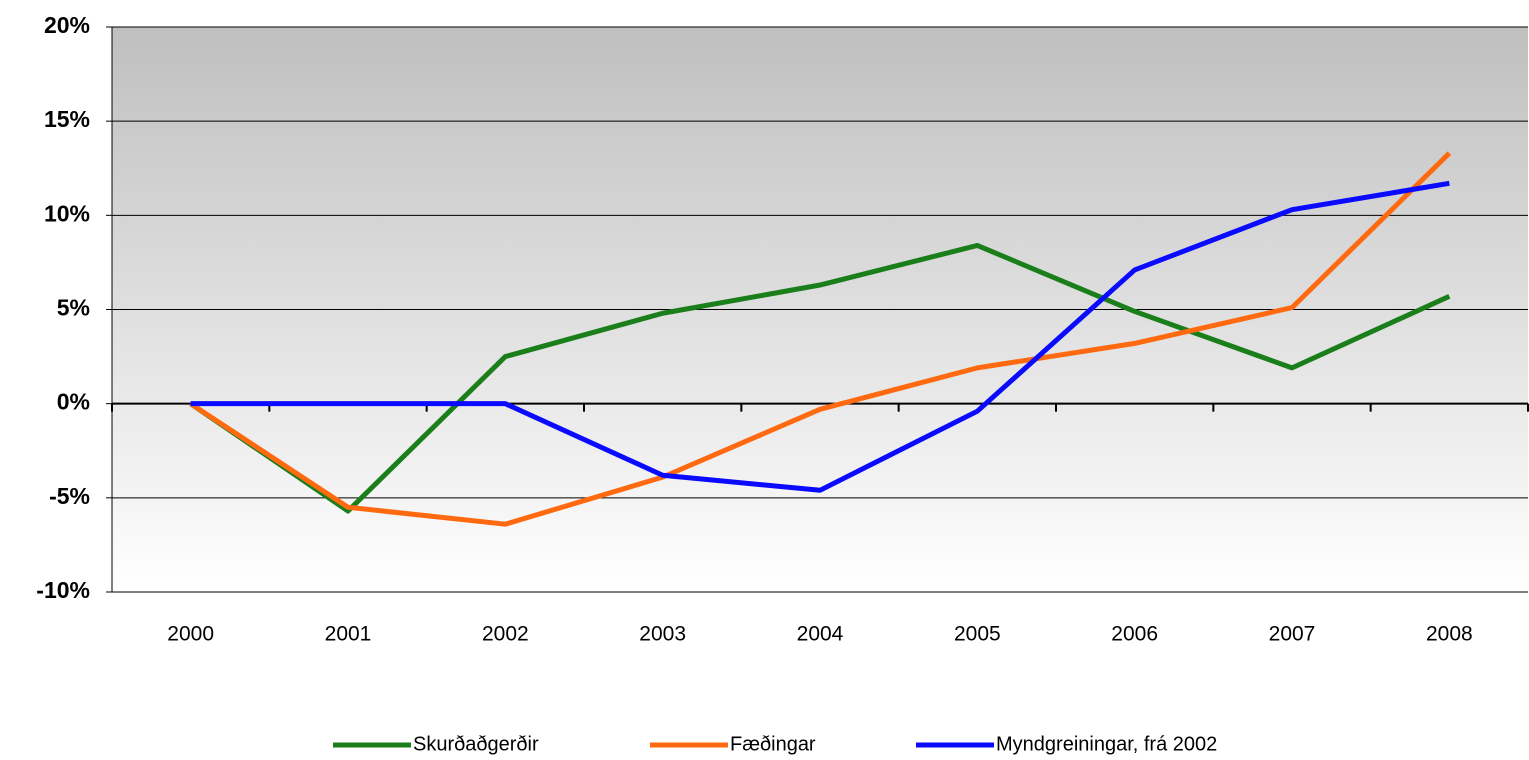  Describe the element at coordinates (67, 213) in the screenshot. I see `y-tick-label: 10%` at that location.